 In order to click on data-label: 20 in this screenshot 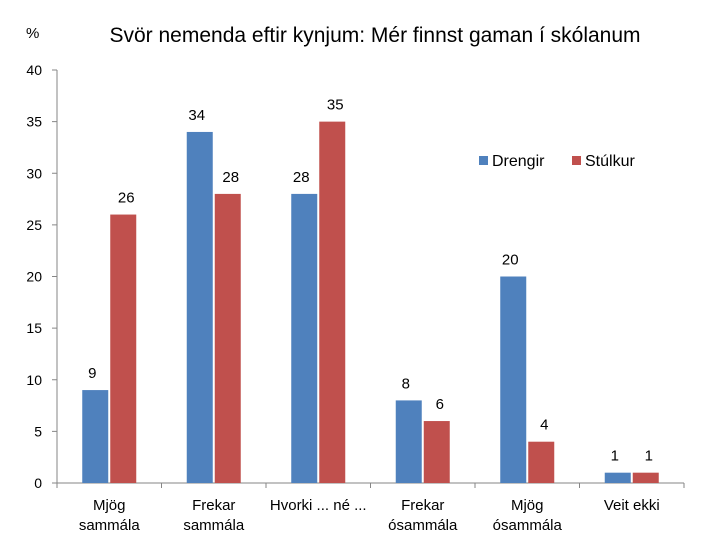, I will do `click(510, 260)`.